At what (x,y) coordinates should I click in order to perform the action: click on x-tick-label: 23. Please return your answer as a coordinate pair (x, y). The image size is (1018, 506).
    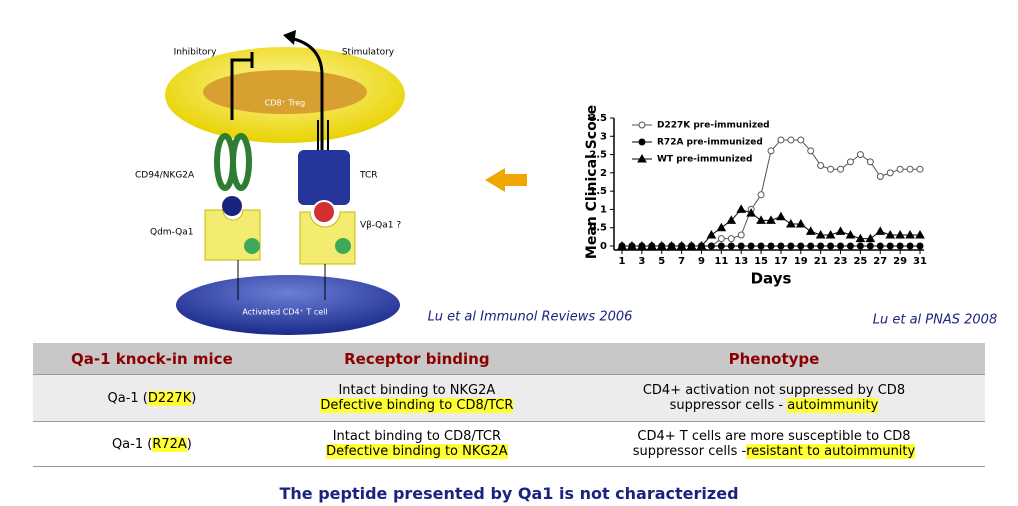
    Looking at the image, I should click on (841, 261).